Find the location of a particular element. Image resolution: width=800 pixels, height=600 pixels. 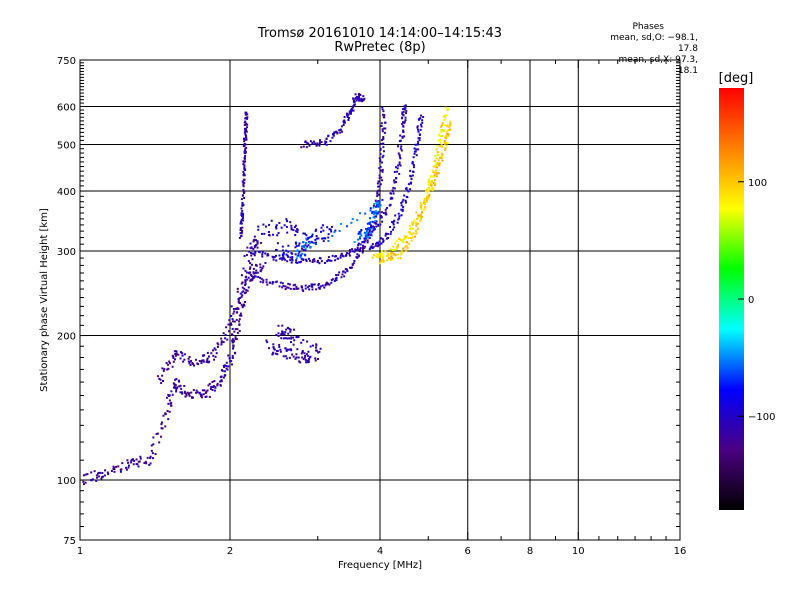

phase-stats-header: Phases is located at coordinates (648, 27).